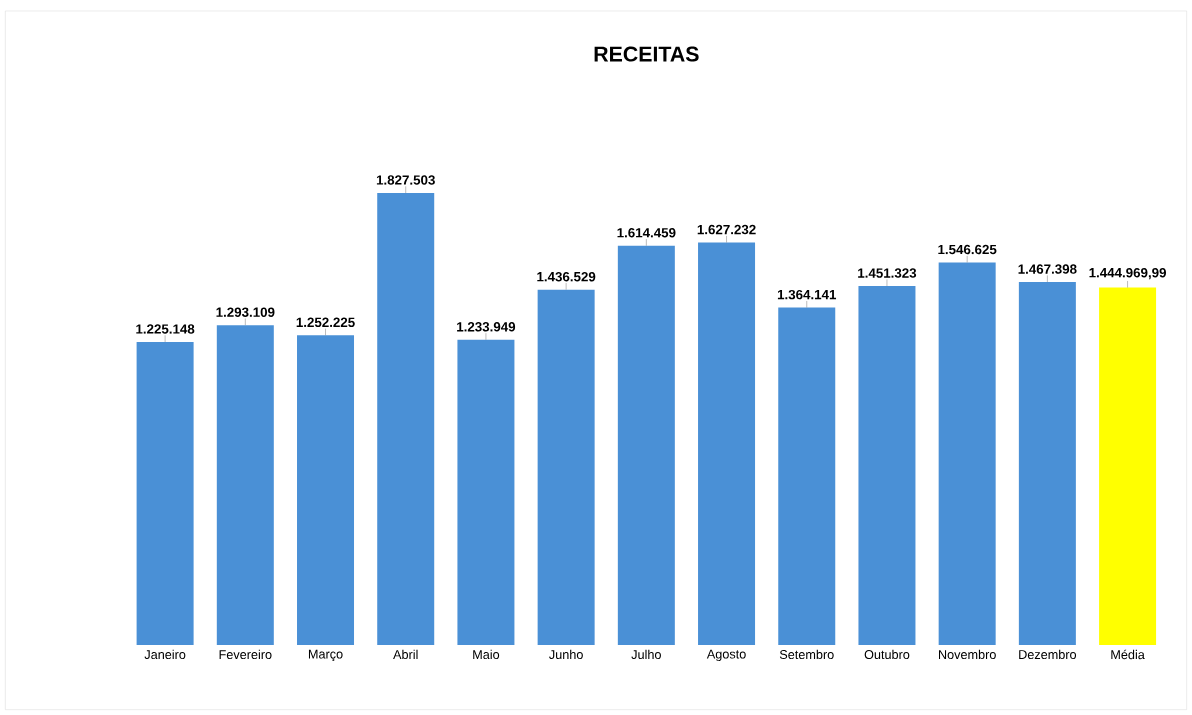  I want to click on x-tick-label: Agosto, so click(726, 655).